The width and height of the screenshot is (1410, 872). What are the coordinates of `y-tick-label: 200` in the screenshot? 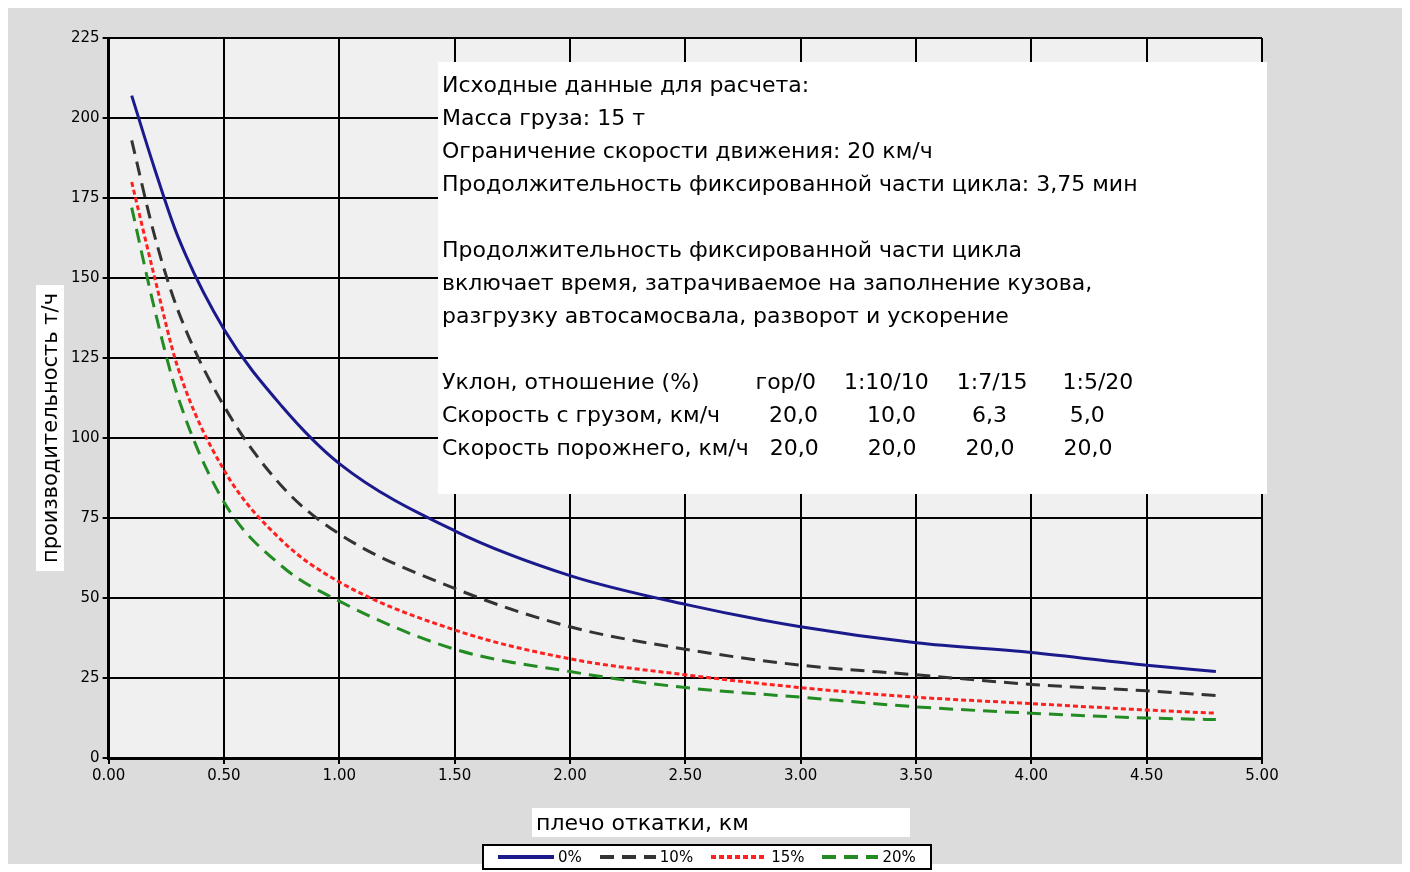 It's located at (85, 116).